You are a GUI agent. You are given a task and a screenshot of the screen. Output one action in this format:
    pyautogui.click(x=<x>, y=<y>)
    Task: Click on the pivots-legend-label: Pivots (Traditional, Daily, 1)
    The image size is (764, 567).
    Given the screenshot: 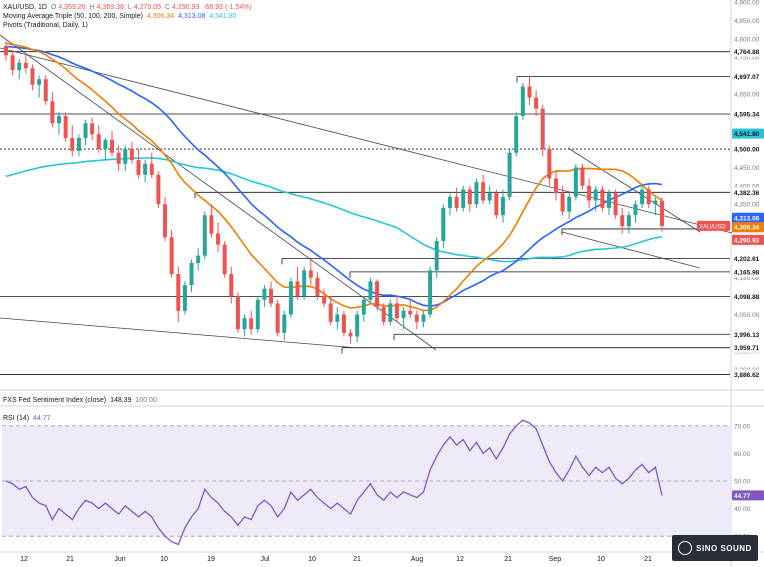 What is the action you would take?
    pyautogui.click(x=45, y=25)
    